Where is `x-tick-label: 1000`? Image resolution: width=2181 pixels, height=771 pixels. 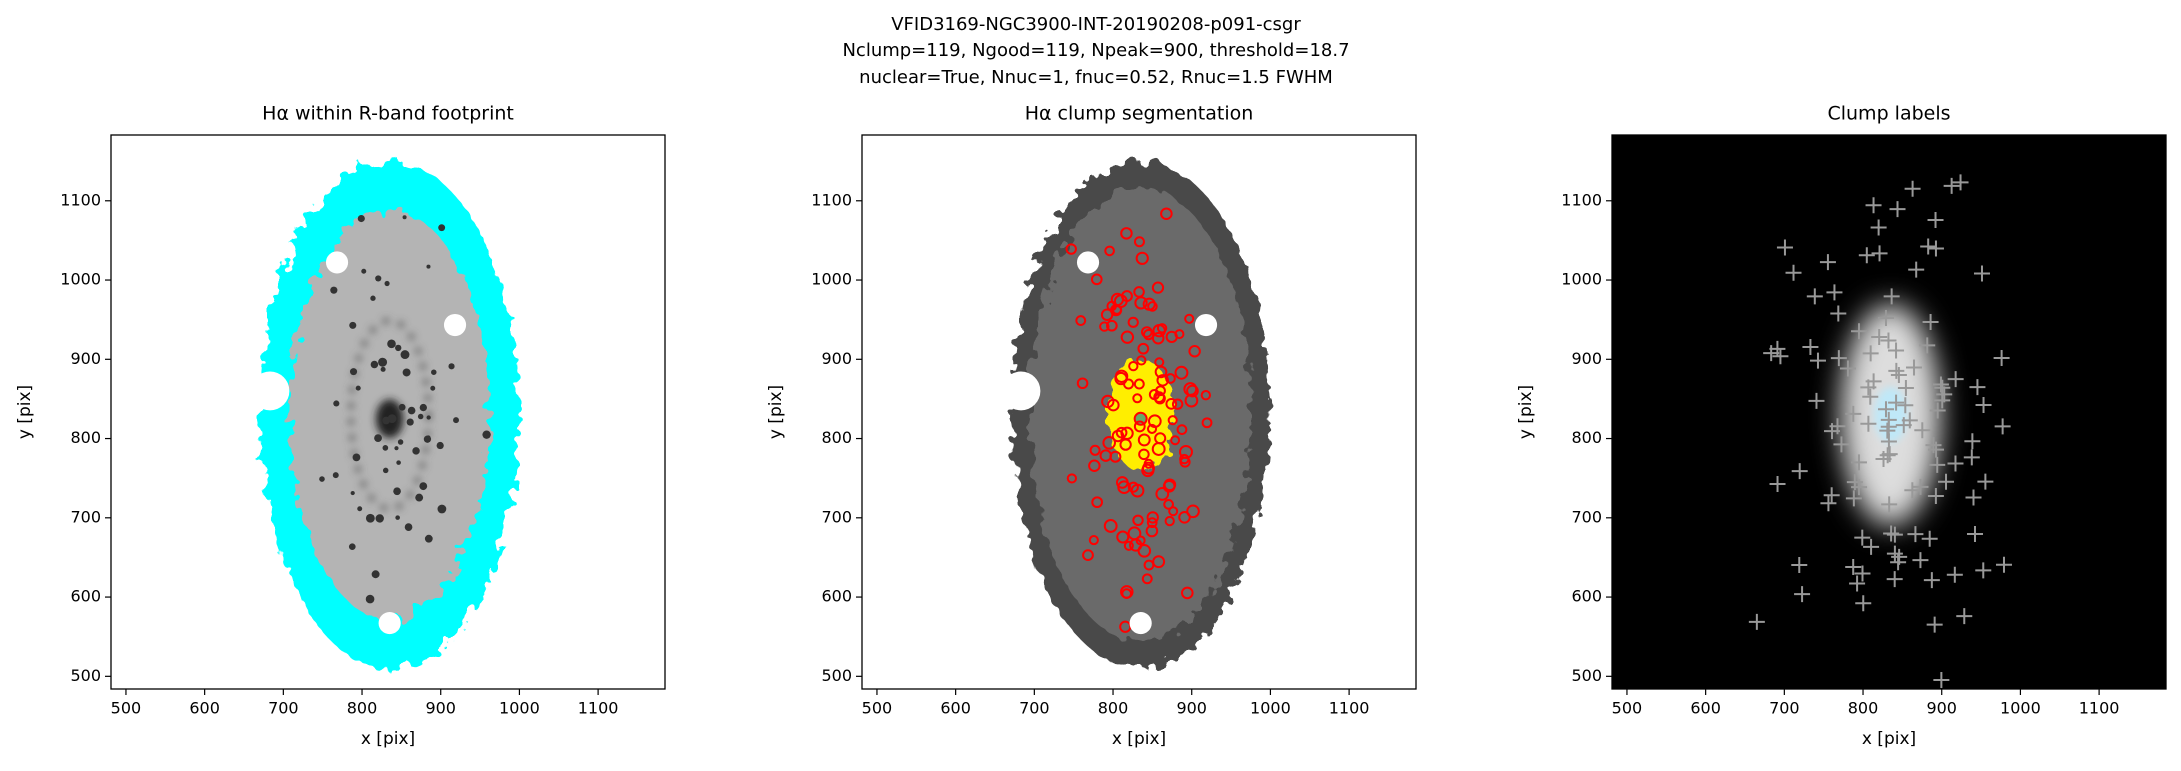
x-tick-label: 1000 is located at coordinates (1270, 708).